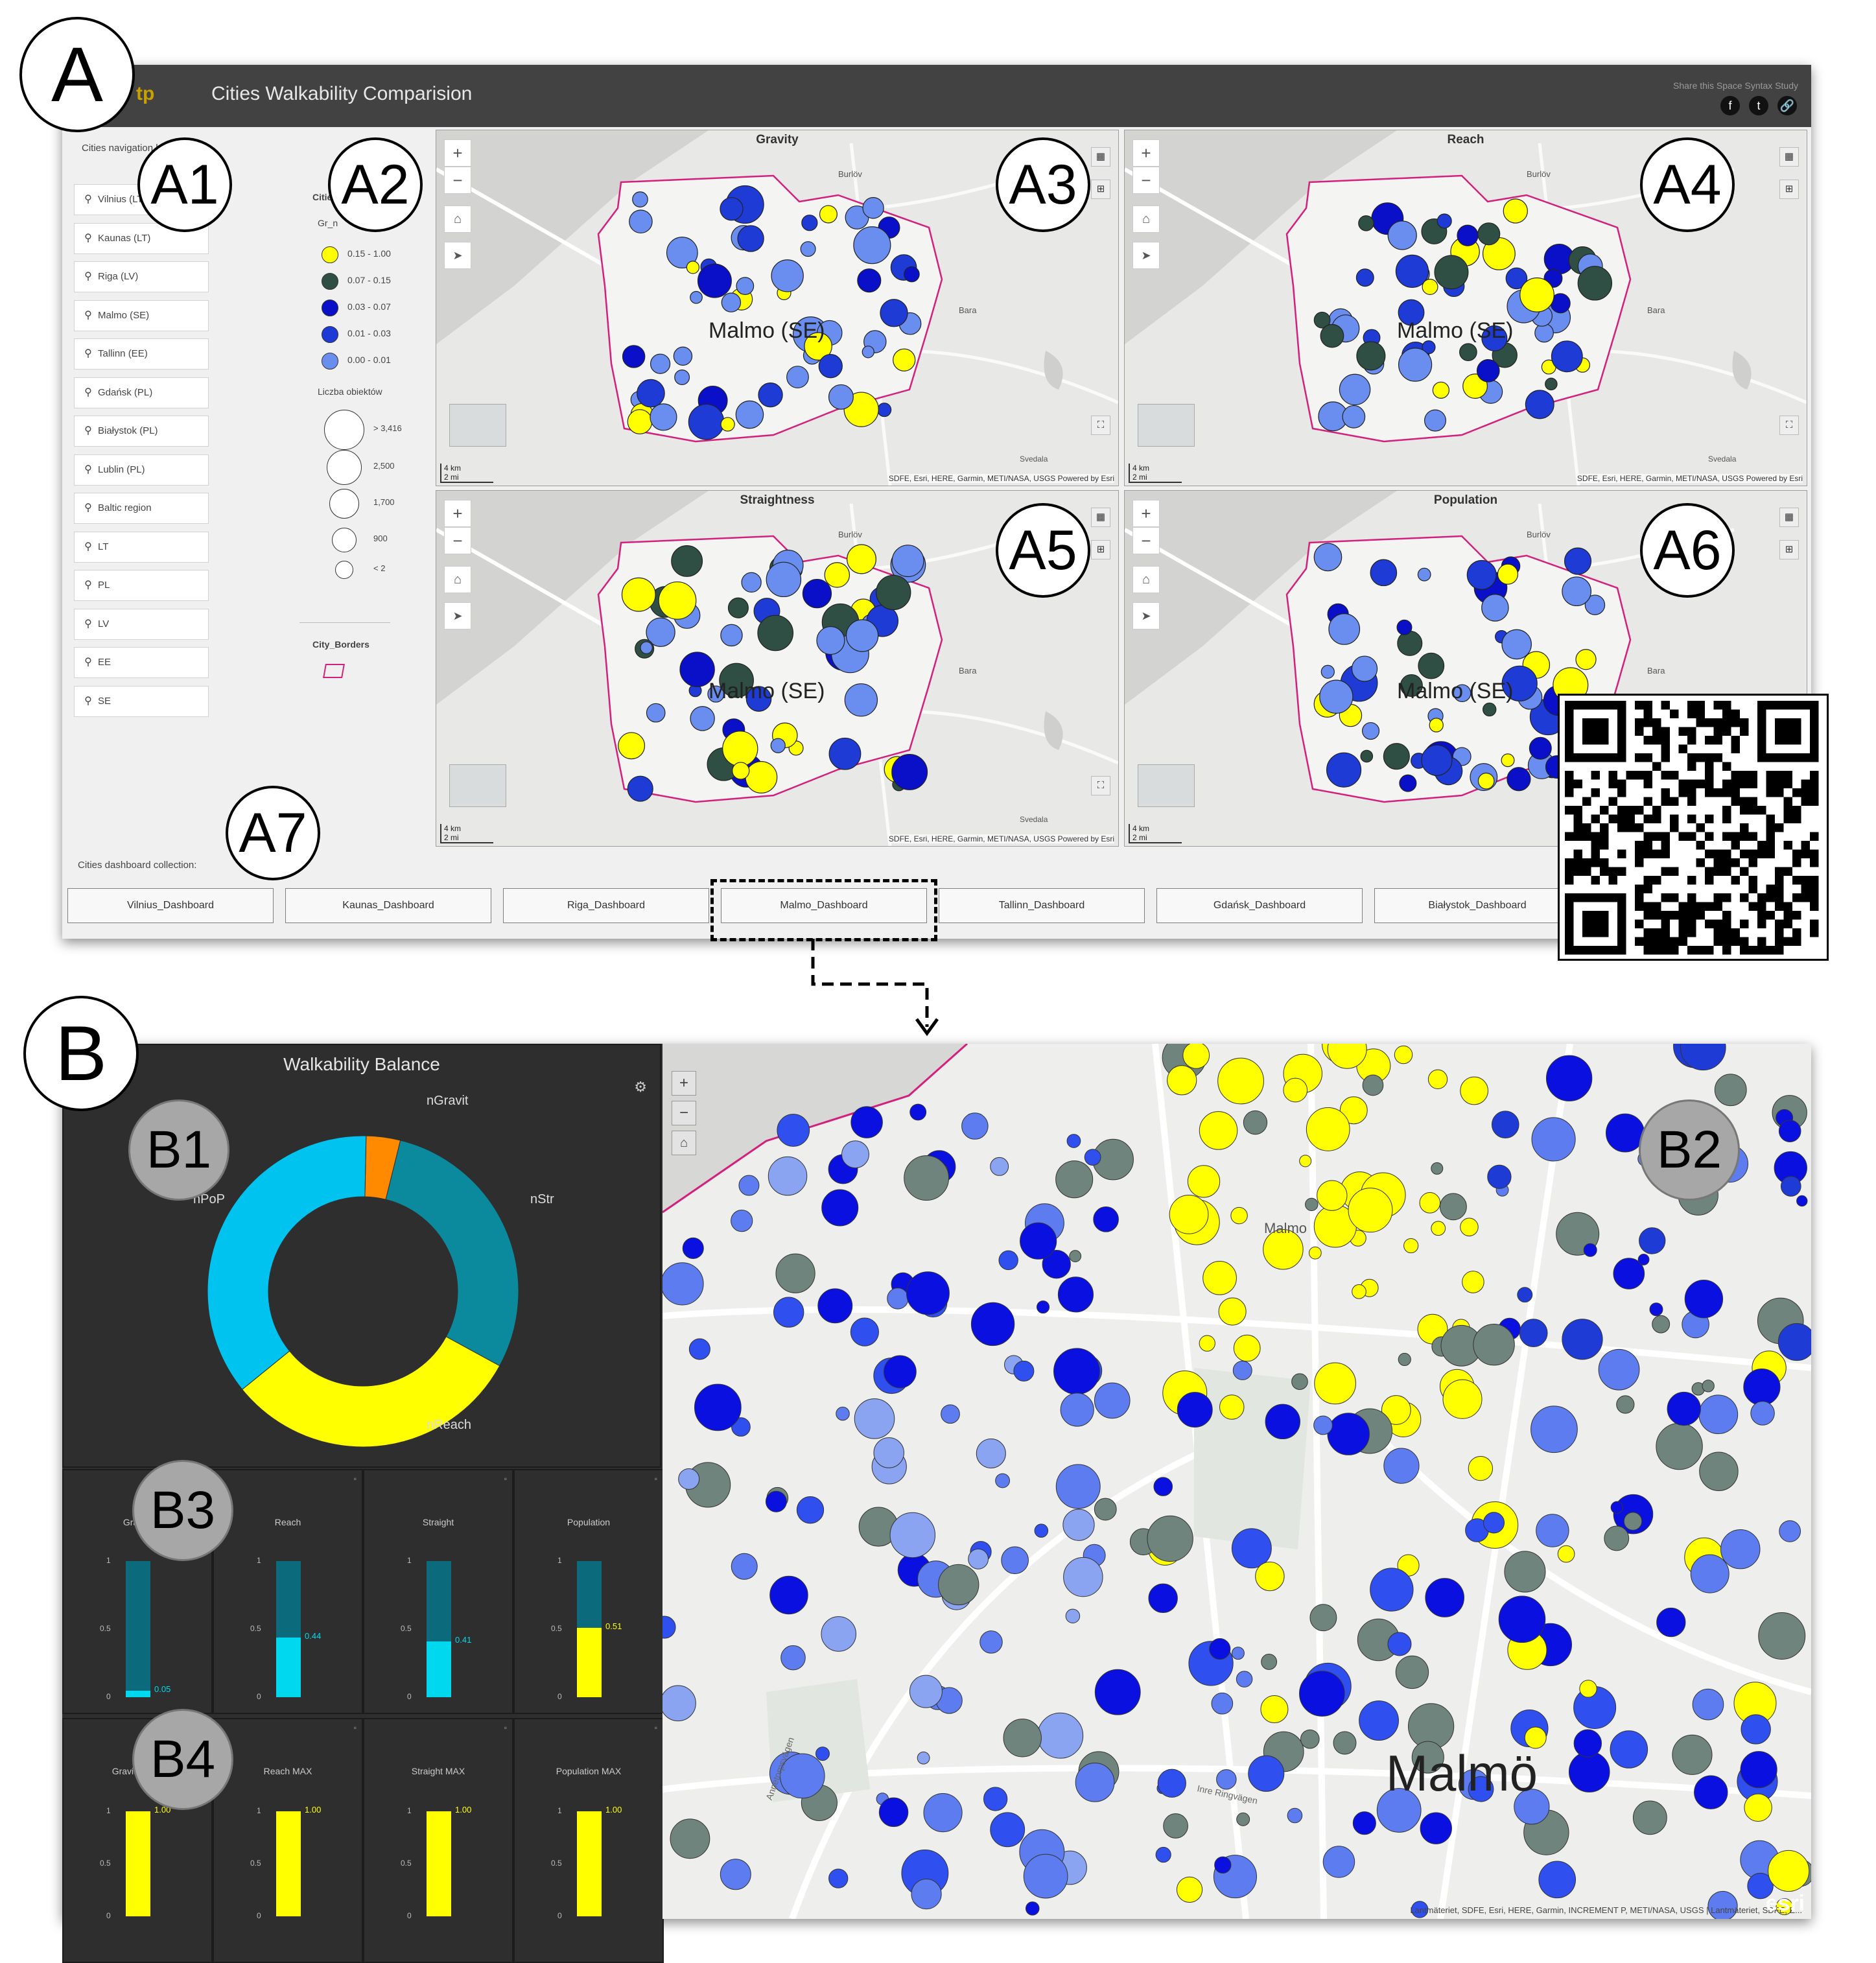 The image size is (1876, 1963). What do you see at coordinates (141, 624) in the screenshot?
I see `bookmark-item: ⚲ LV` at bounding box center [141, 624].